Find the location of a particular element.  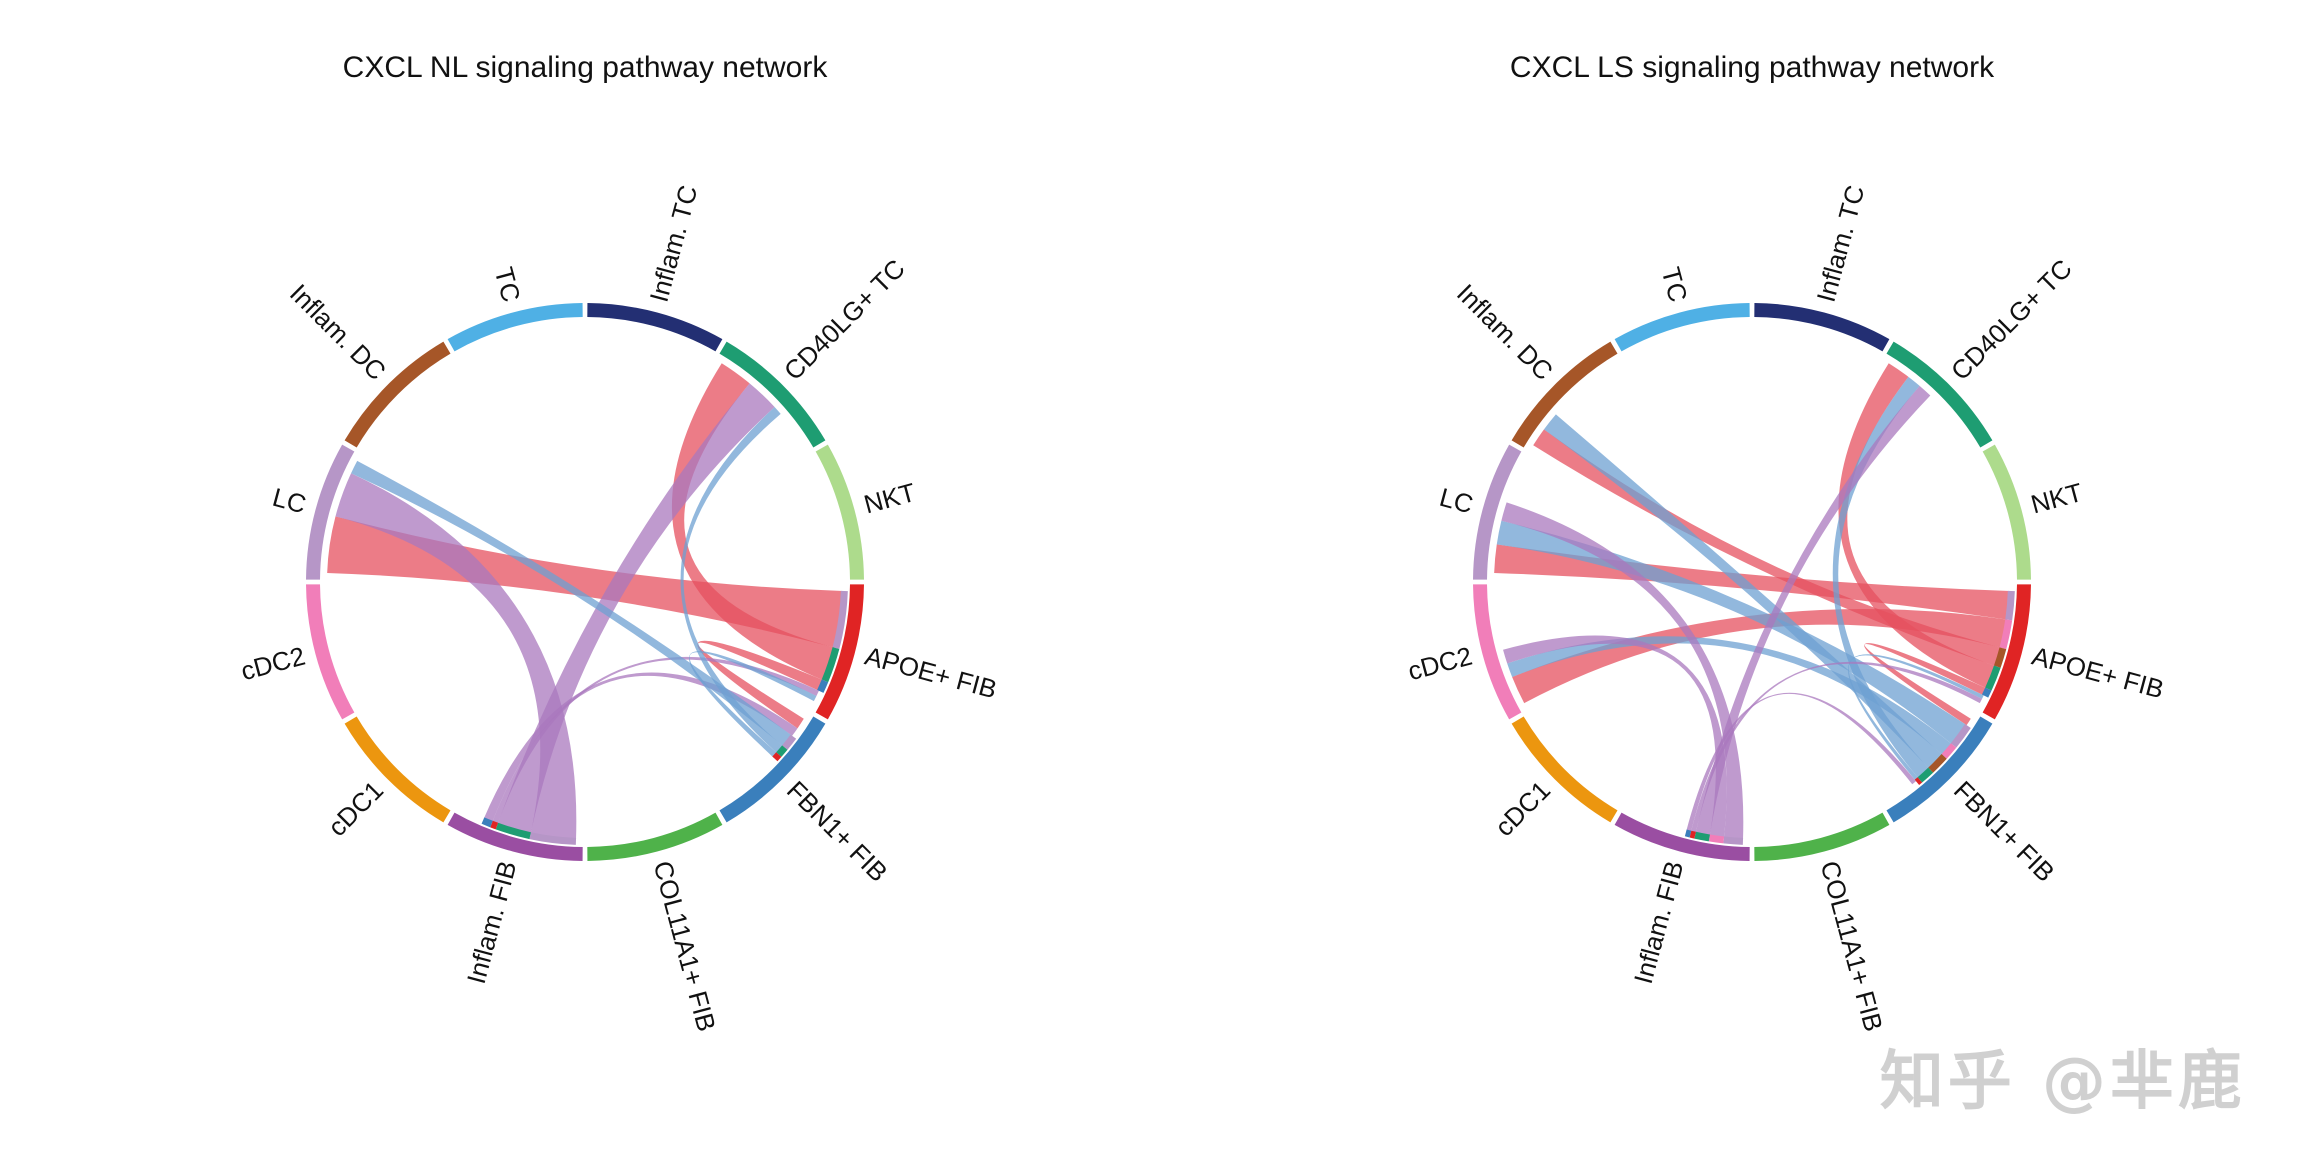

chord-link-apoe-fib-to-cdc2 is located at coordinates (1760, 656).